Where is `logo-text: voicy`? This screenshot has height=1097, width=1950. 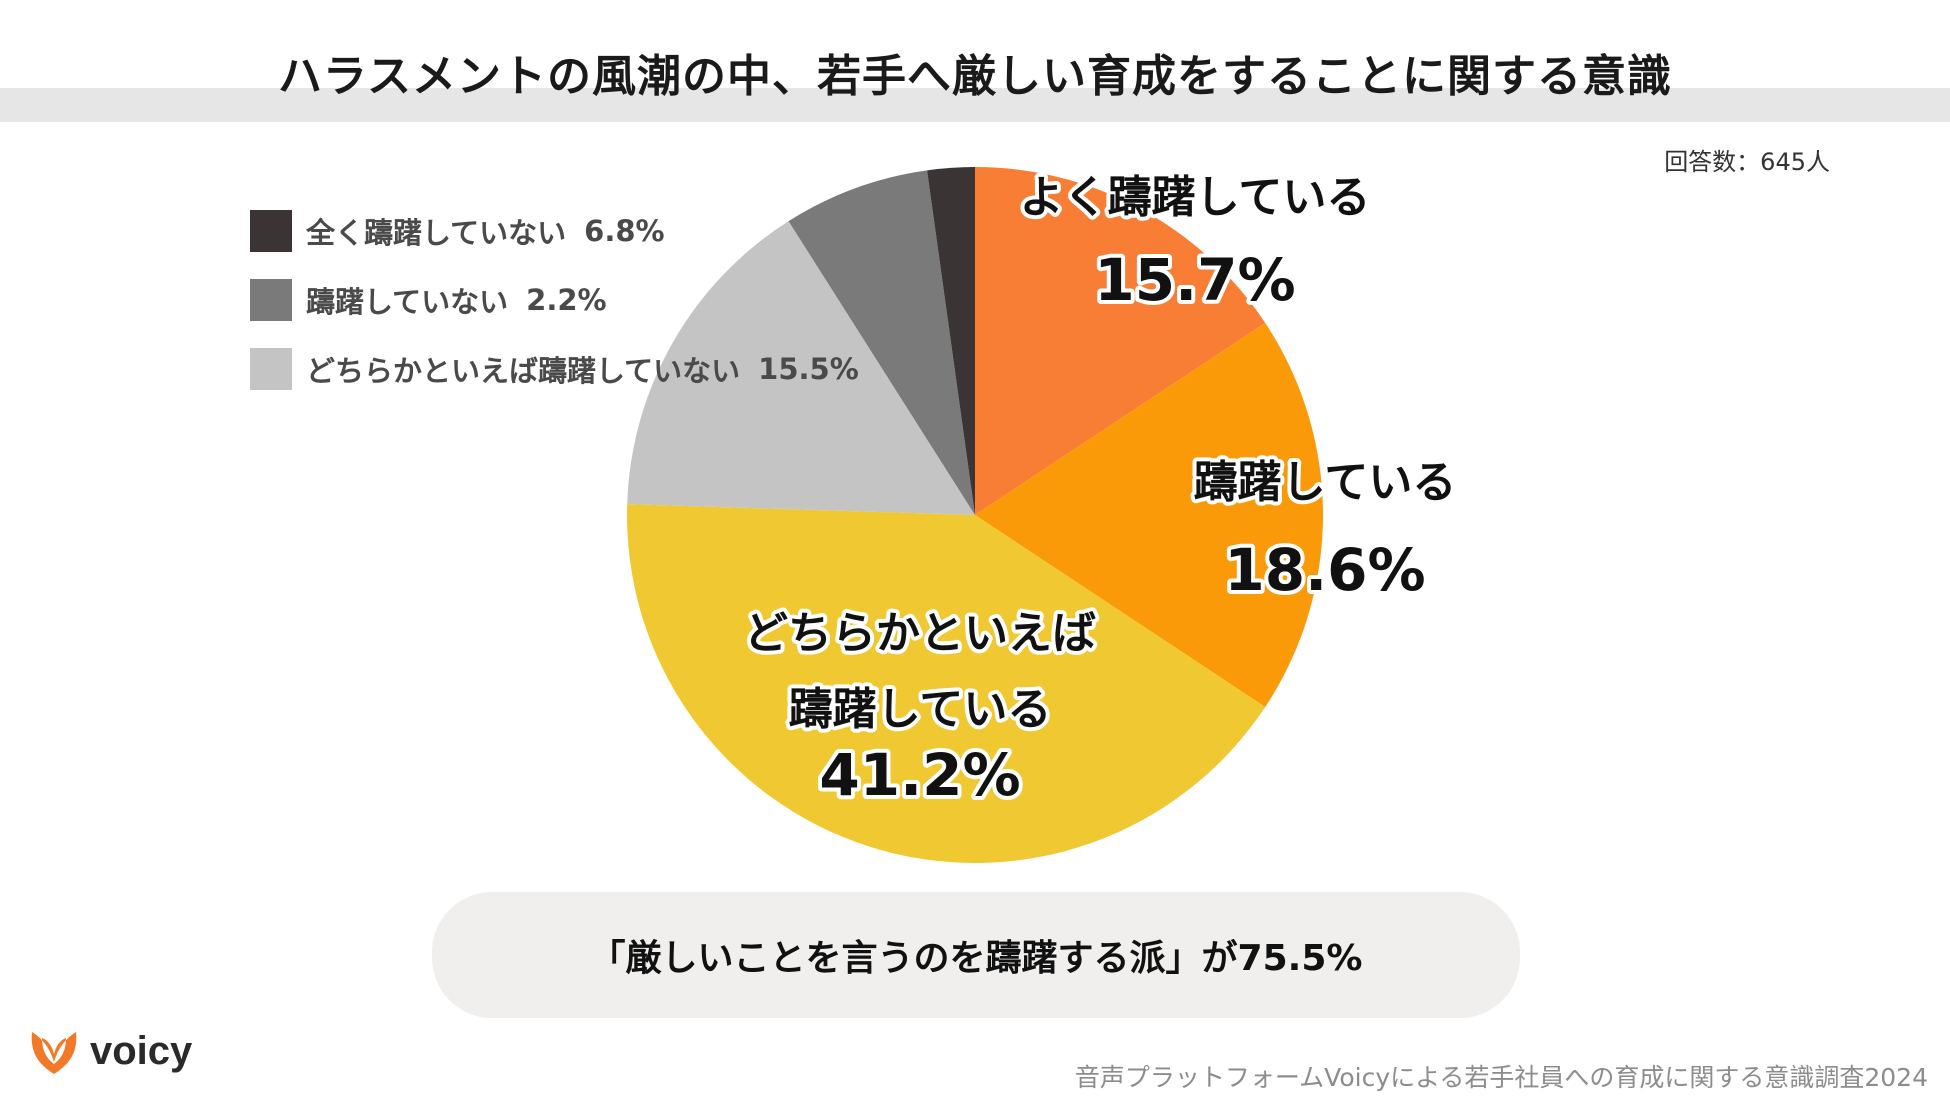 logo-text: voicy is located at coordinates (141, 1050).